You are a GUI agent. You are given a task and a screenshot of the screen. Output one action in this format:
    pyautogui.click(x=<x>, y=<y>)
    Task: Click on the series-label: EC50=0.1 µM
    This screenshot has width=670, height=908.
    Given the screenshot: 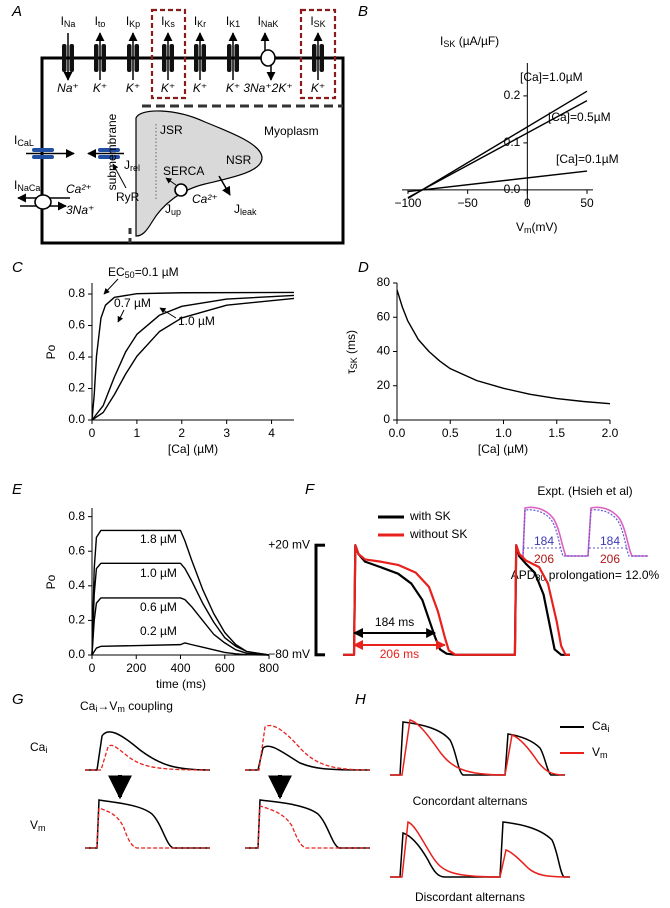 What is the action you would take?
    pyautogui.click(x=143, y=272)
    